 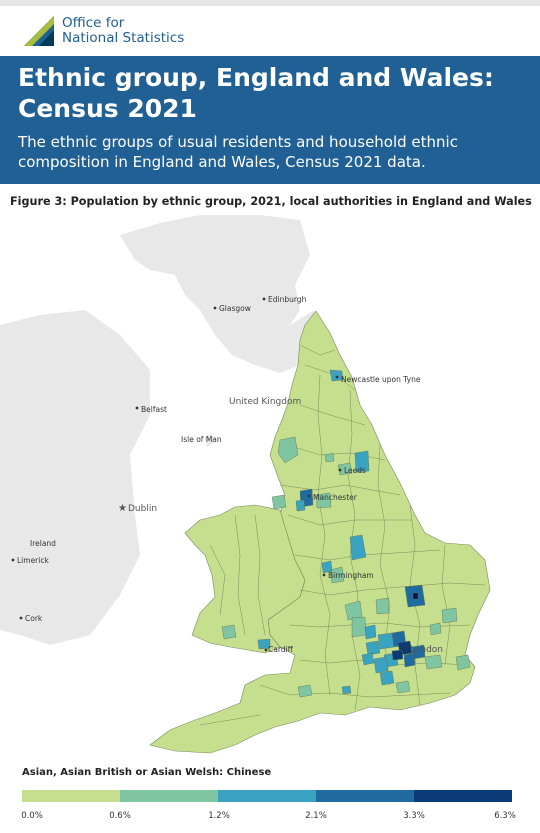 I want to click on cardiff-label: Cardiff, so click(x=281, y=649).